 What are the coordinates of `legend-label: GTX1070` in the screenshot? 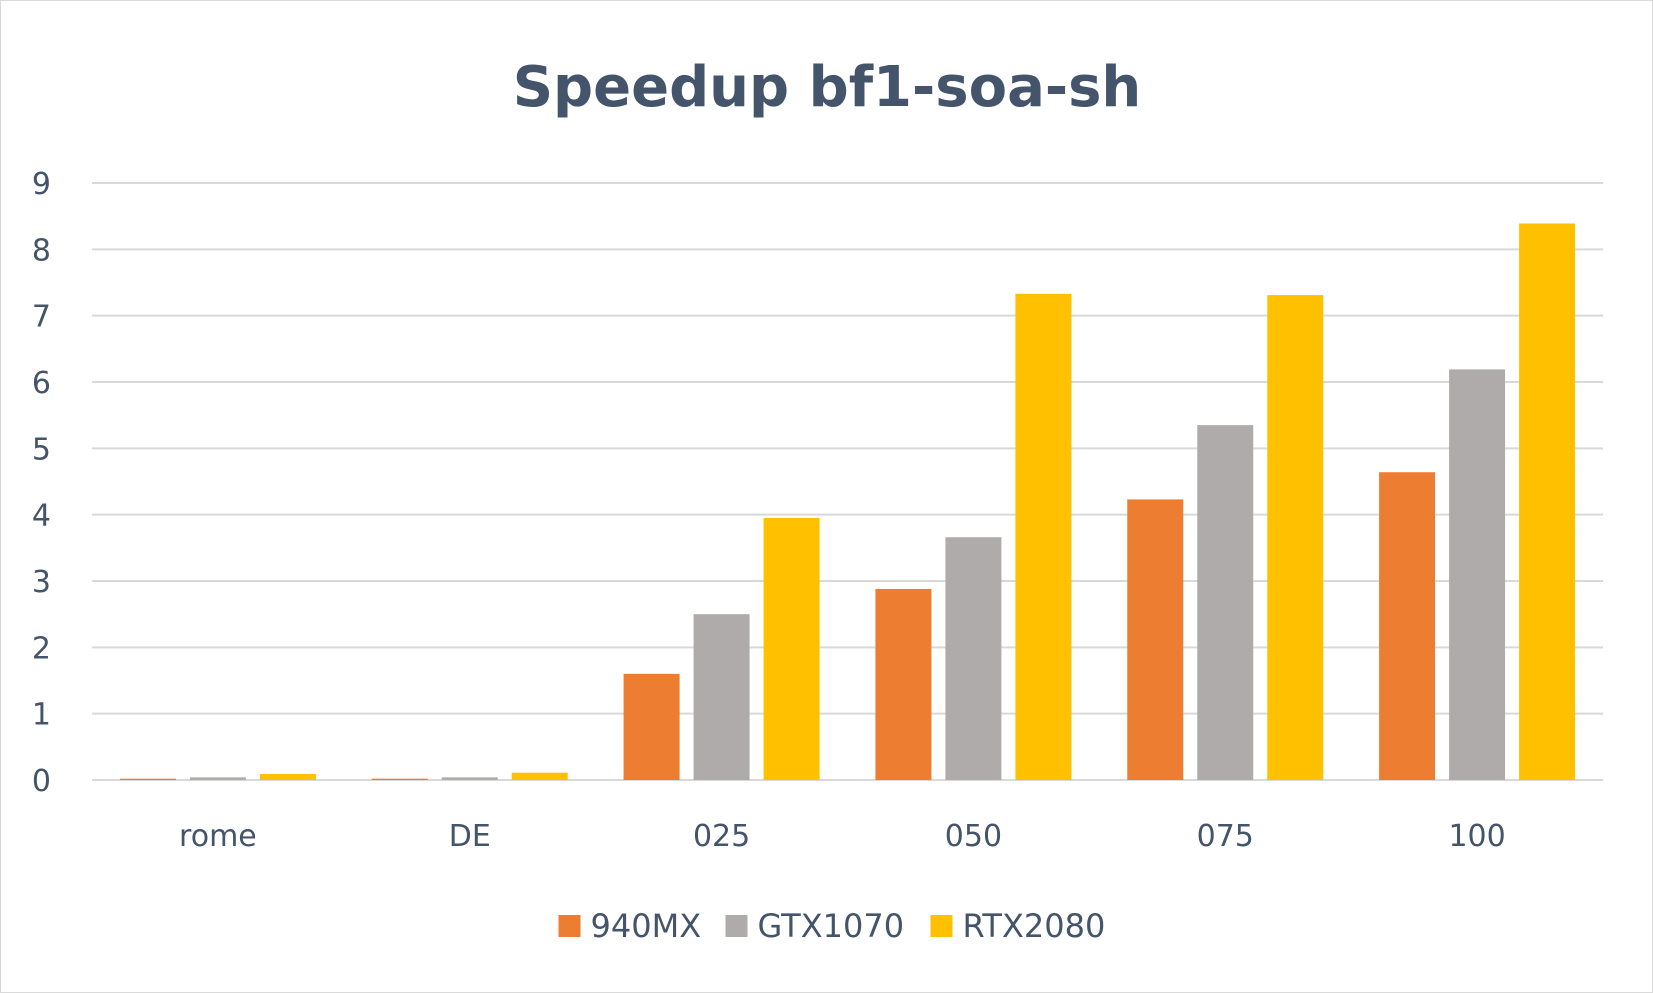 It's located at (831, 926).